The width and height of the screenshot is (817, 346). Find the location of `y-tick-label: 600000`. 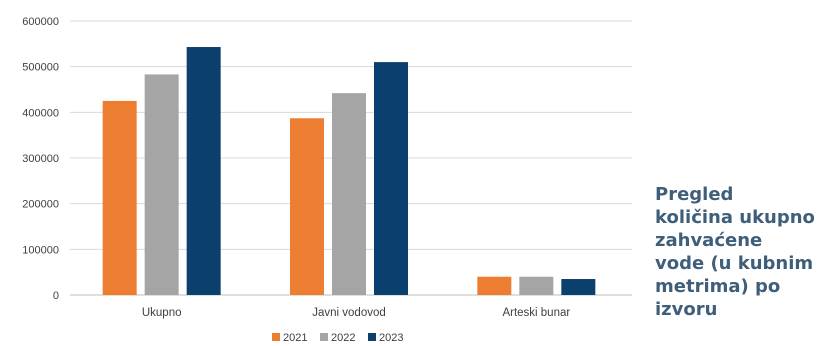

y-tick-label: 600000 is located at coordinates (40, 22).